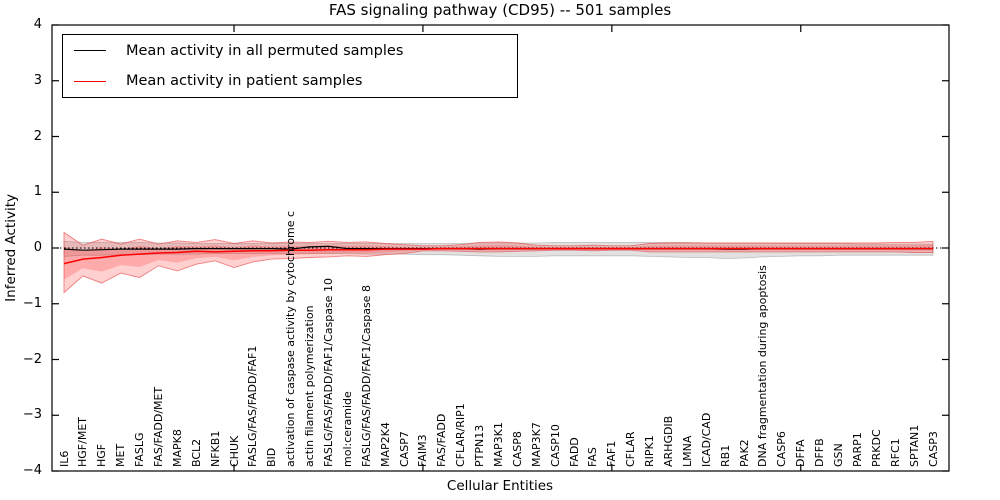 Image resolution: width=1000 pixels, height=500 pixels. Describe the element at coordinates (102, 455) in the screenshot. I see `x-tick-label: HGF` at that location.